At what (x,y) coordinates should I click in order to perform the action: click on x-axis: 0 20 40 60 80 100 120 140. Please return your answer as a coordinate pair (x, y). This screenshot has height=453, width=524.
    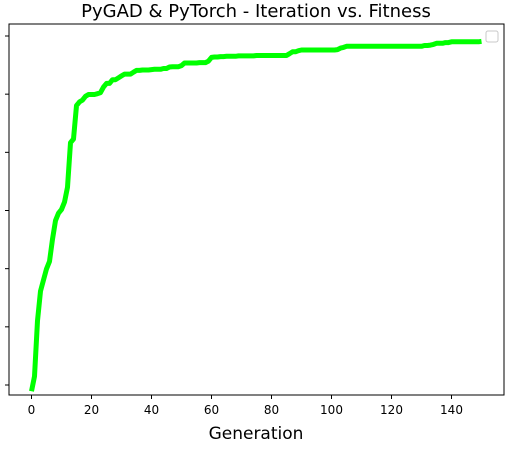
    Looking at the image, I should click on (245, 406).